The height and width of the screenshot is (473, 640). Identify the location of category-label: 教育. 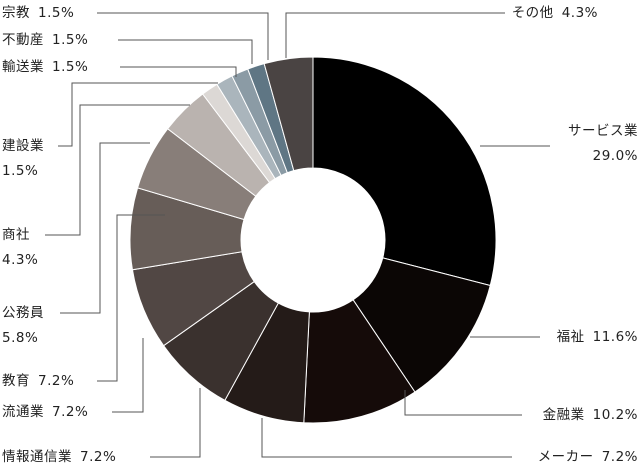
(16, 381).